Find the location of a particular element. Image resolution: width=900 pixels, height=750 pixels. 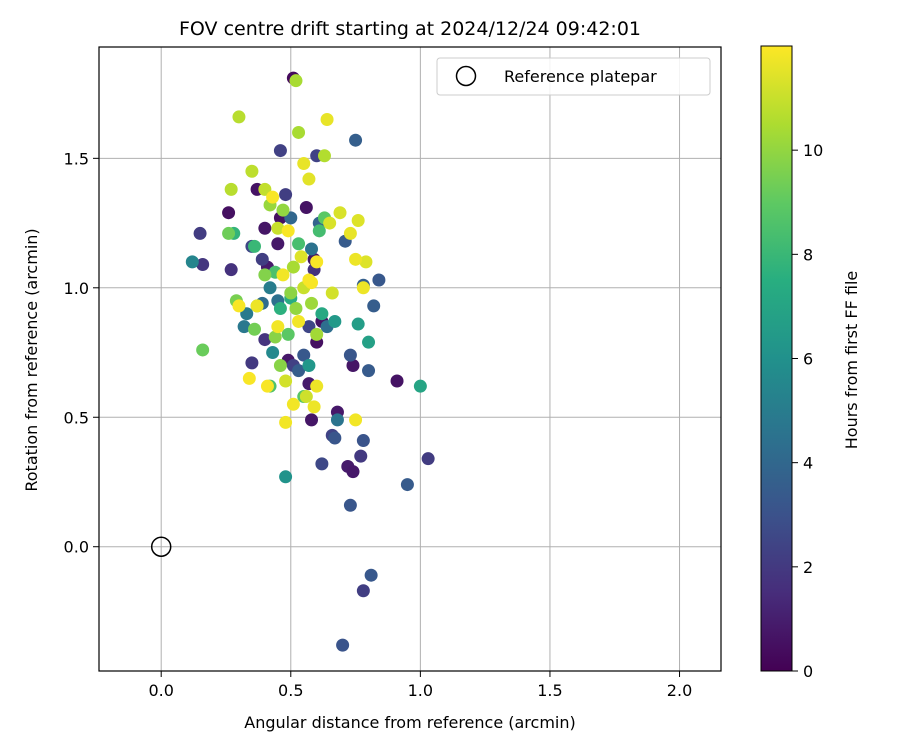

colorbar-tick-label: 8 is located at coordinates (808, 254).